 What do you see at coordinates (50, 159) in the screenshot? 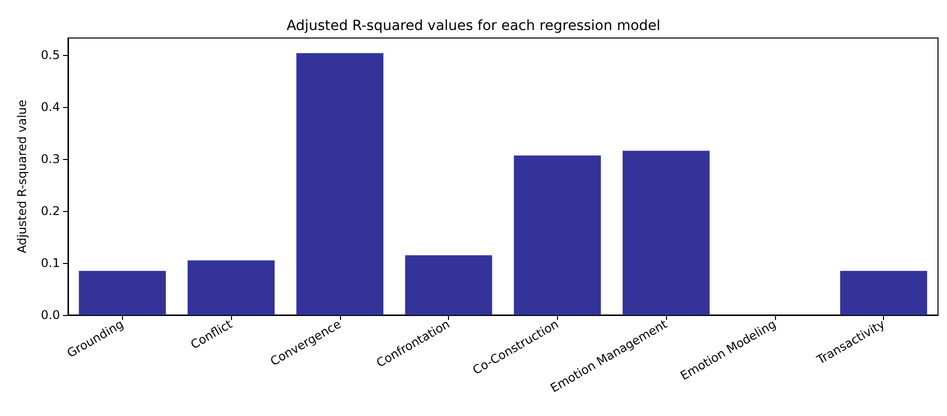
I see `y-tick-label: 0.3` at bounding box center [50, 159].